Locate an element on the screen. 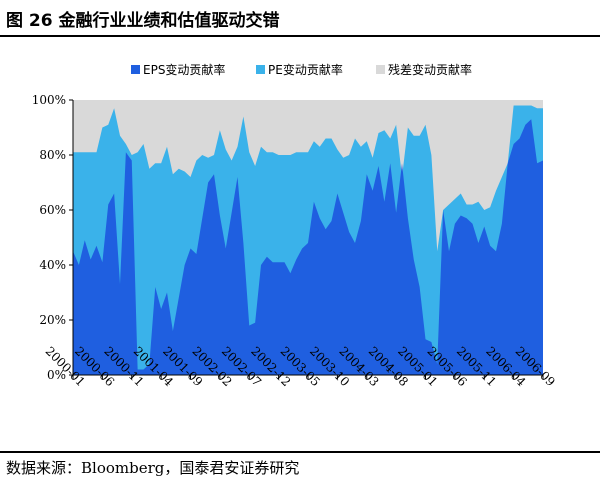  legend-swatch-eps is located at coordinates (135, 69).